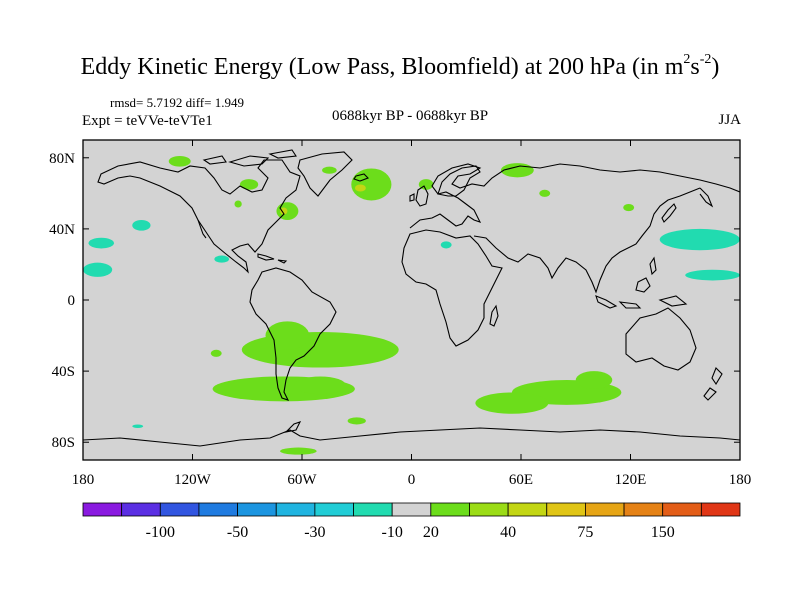 This screenshot has width=800, height=600. I want to click on coastline-asia-south, so click(587, 240).